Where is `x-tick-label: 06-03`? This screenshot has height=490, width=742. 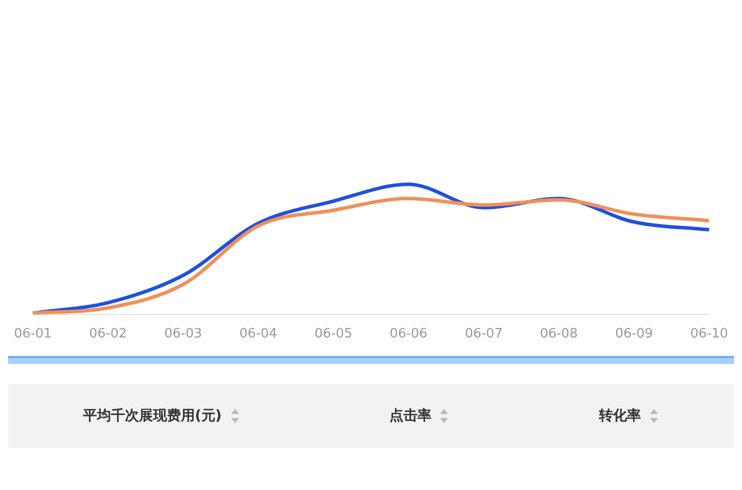 x-tick-label: 06-03 is located at coordinates (183, 334).